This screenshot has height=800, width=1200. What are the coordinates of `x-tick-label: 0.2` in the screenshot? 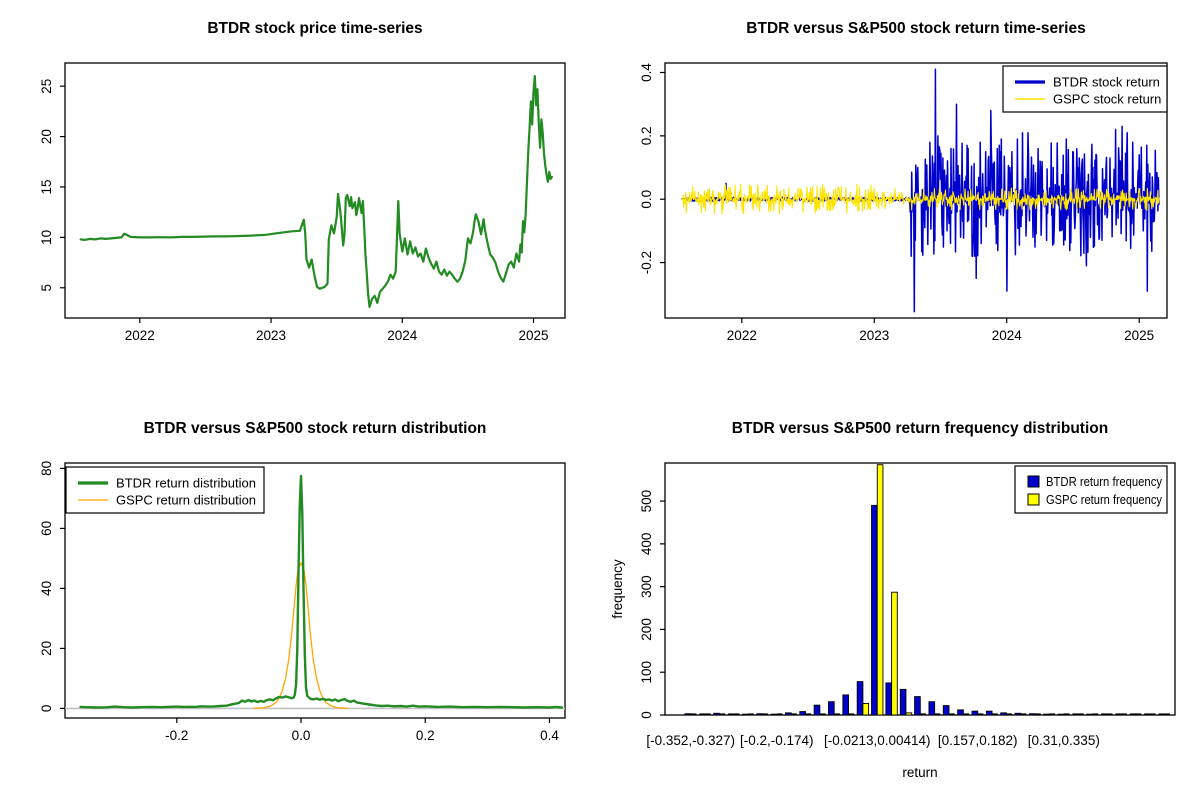 It's located at (425, 735).